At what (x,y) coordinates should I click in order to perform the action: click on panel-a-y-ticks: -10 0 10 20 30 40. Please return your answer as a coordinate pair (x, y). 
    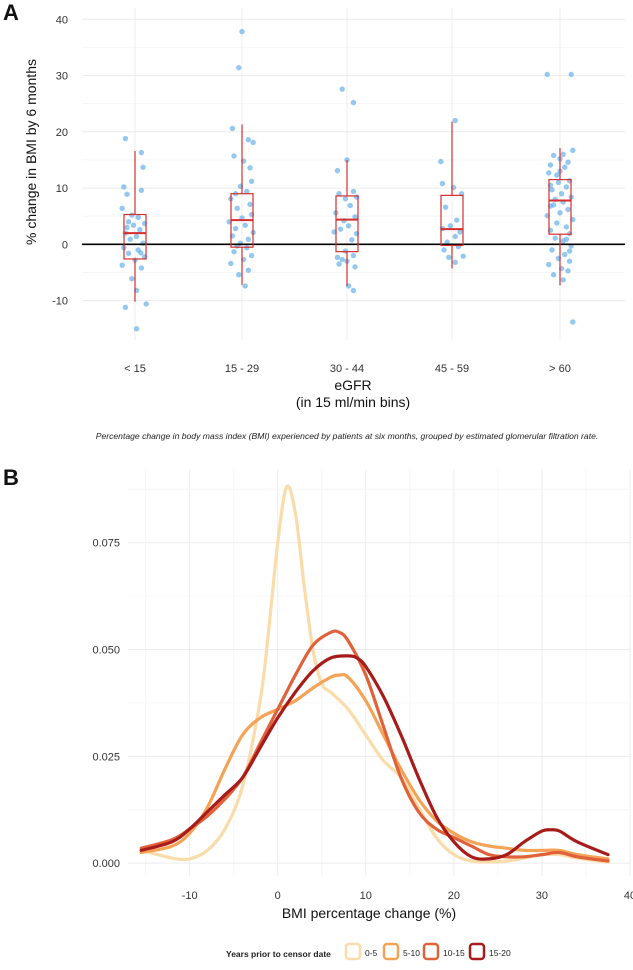
    Looking at the image, I should click on (60, 160).